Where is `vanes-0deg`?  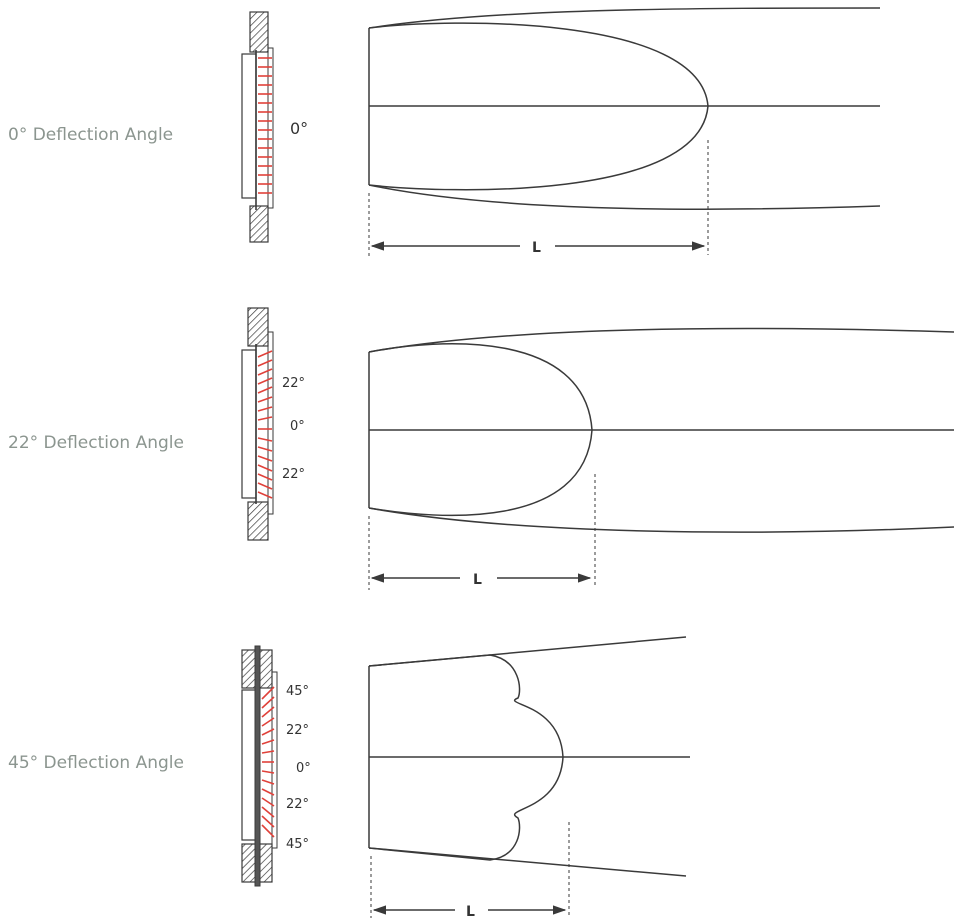
vanes-0deg is located at coordinates (265, 125).